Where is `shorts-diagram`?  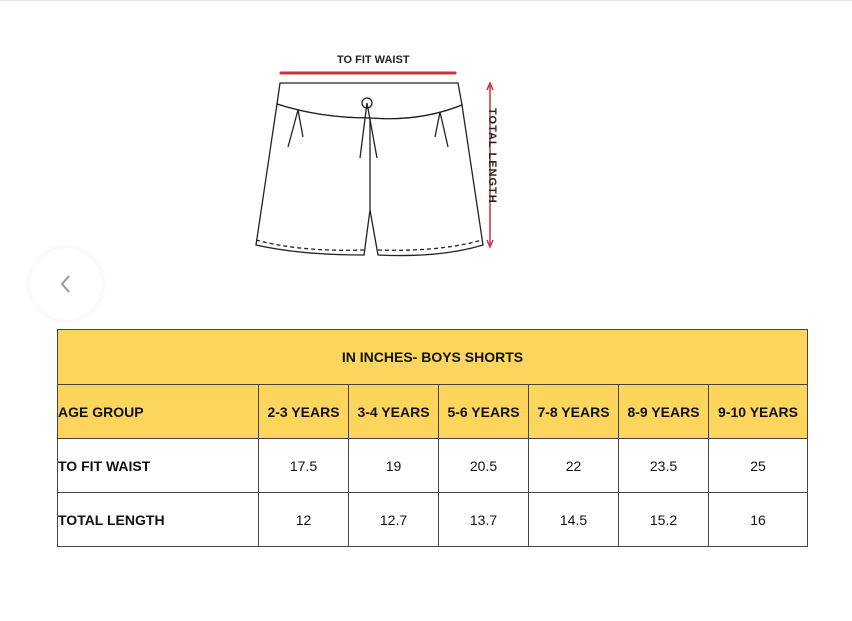 shorts-diagram is located at coordinates (374, 164).